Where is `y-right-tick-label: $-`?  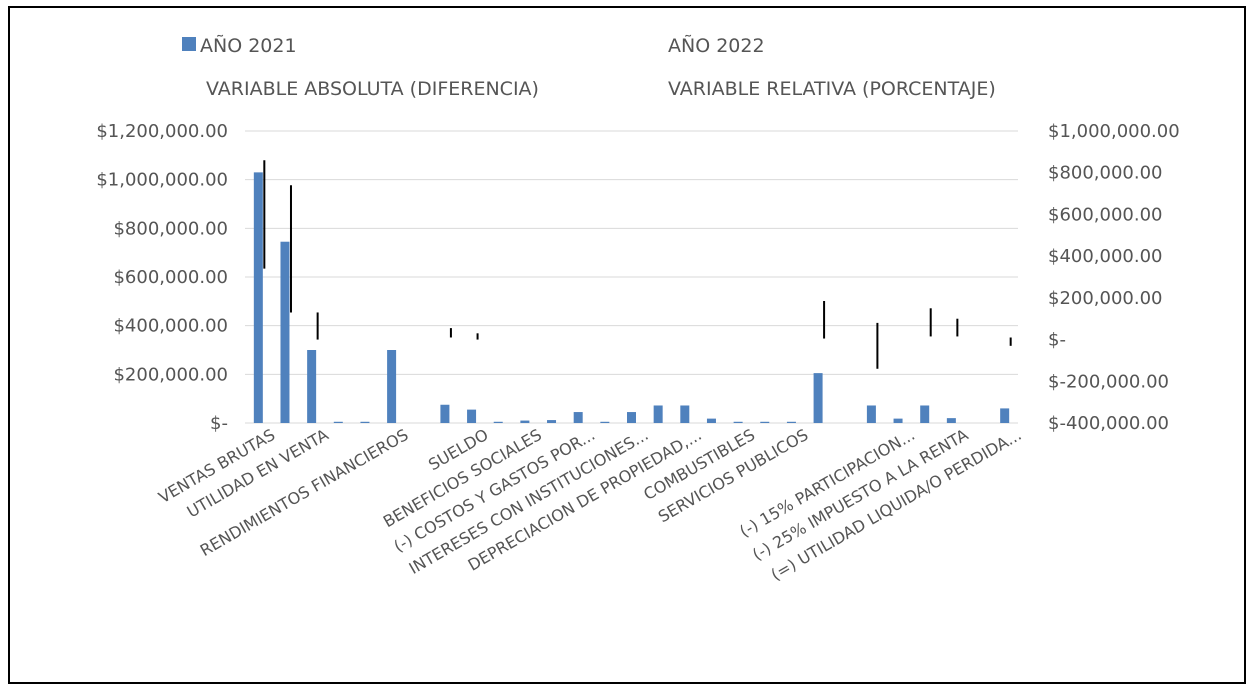 y-right-tick-label: $- is located at coordinates (1057, 340).